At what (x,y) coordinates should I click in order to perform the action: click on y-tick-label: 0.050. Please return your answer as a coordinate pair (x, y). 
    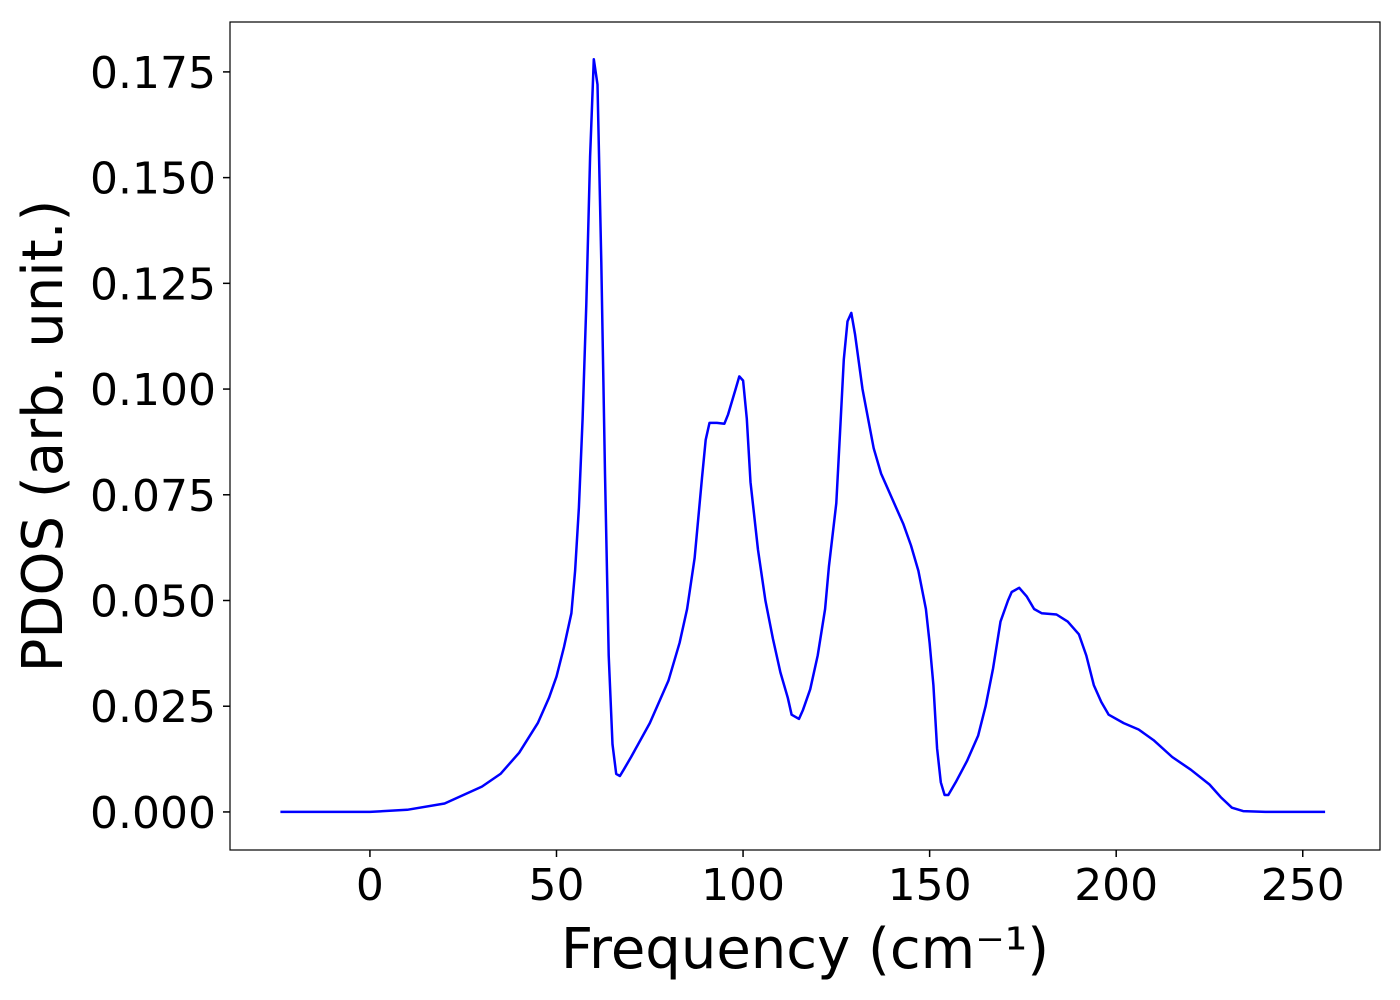
    Looking at the image, I should click on (153, 602).